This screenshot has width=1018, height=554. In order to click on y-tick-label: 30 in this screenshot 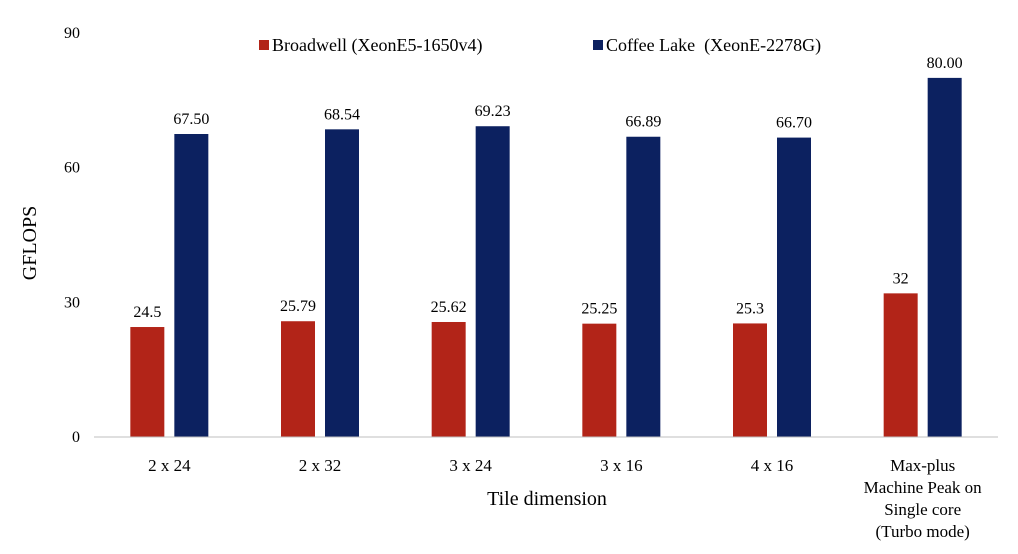, I will do `click(72, 302)`.